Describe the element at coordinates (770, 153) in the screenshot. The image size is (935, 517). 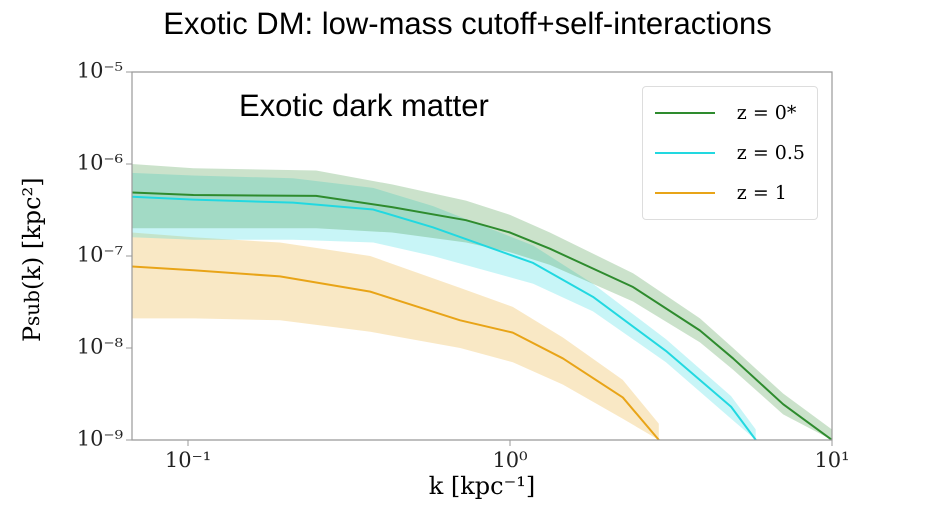
I see `legend-label: z = 0.5` at that location.